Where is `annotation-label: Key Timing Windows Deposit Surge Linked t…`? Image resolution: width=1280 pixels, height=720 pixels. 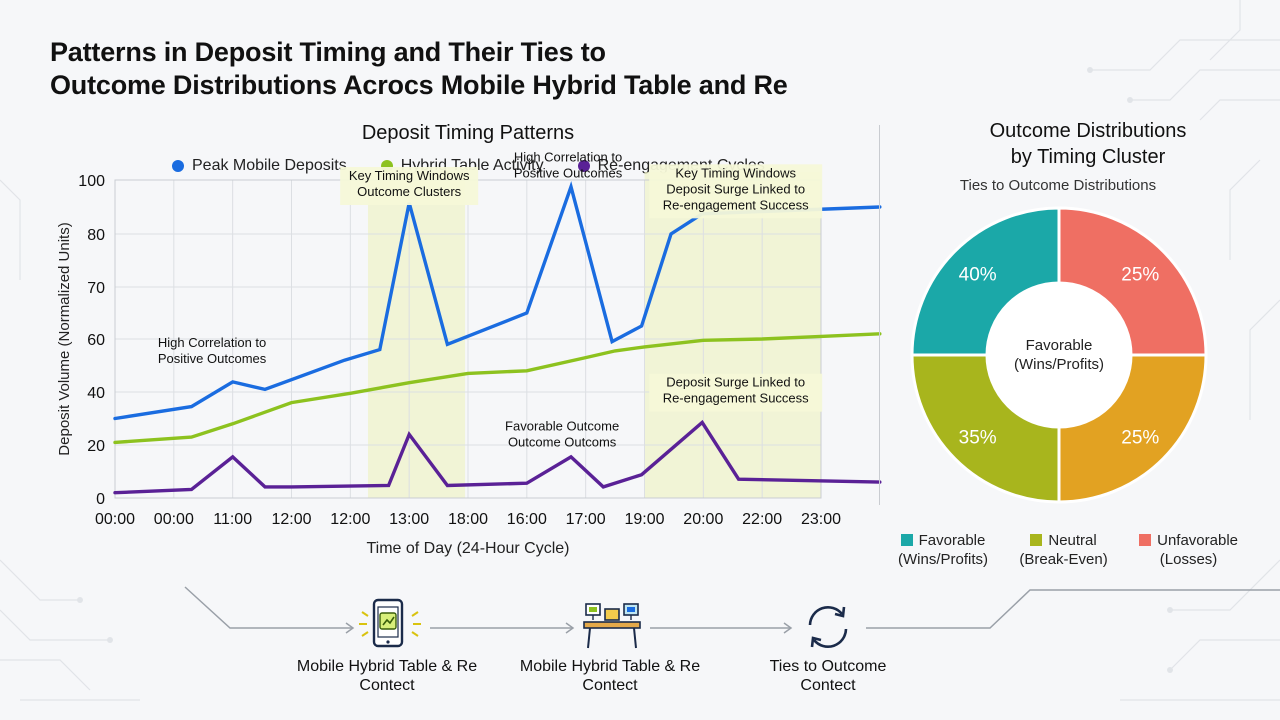
annotation-label: Key Timing Windows Deposit Surge Linked t… is located at coordinates (736, 188).